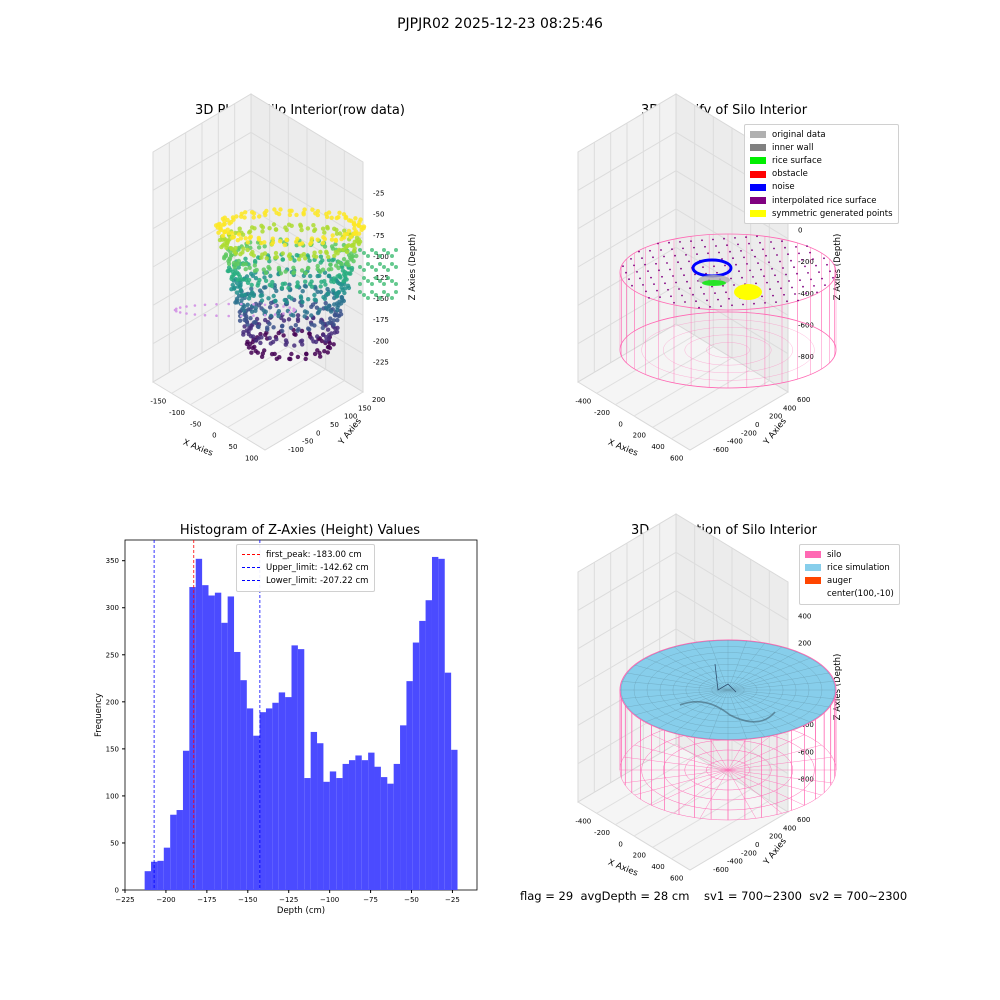 This screenshot has width=1000, height=1000. What do you see at coordinates (804, 617) in the screenshot?
I see `z-tick-label: 400` at bounding box center [804, 617].